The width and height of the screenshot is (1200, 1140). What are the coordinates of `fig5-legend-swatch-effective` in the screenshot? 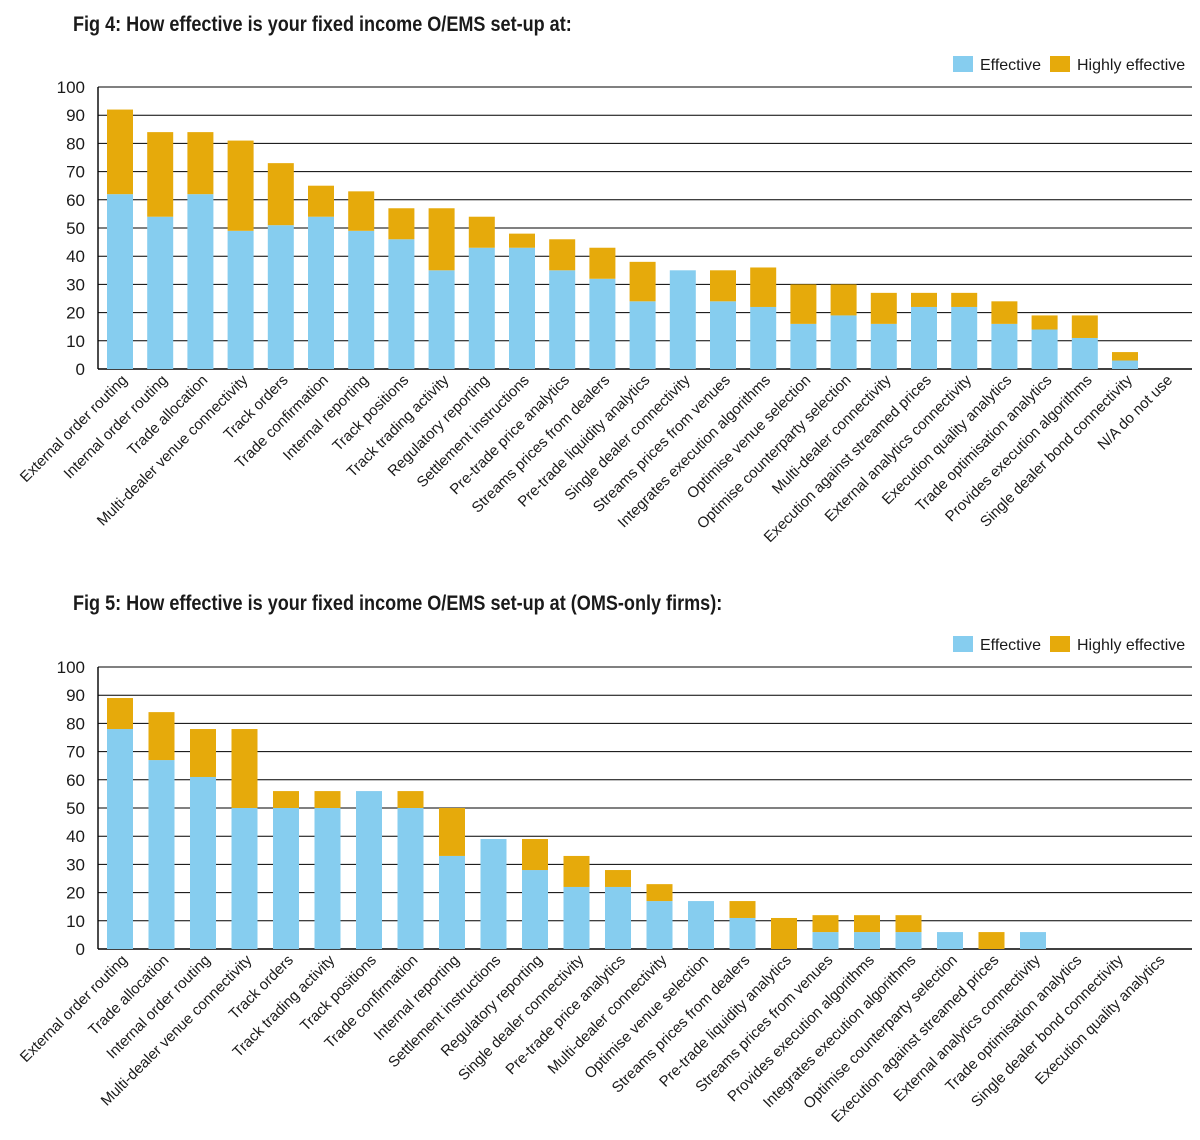 It's located at (963, 644).